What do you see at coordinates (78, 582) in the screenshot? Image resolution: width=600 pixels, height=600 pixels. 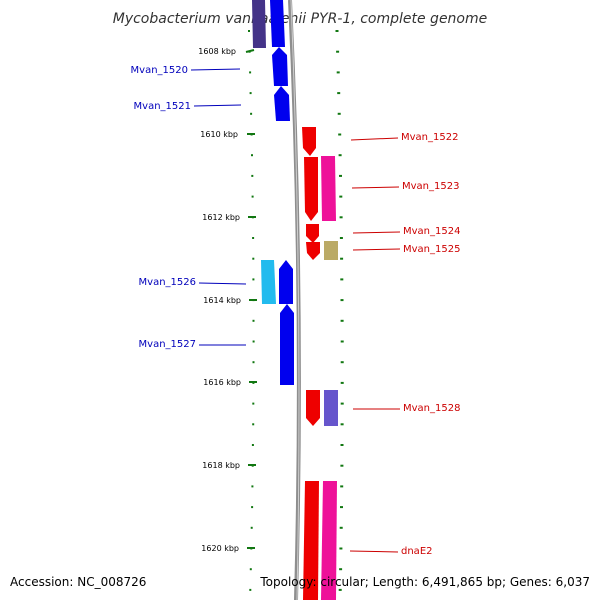 I see `accession-text: Accession: NC_008726` at bounding box center [78, 582].